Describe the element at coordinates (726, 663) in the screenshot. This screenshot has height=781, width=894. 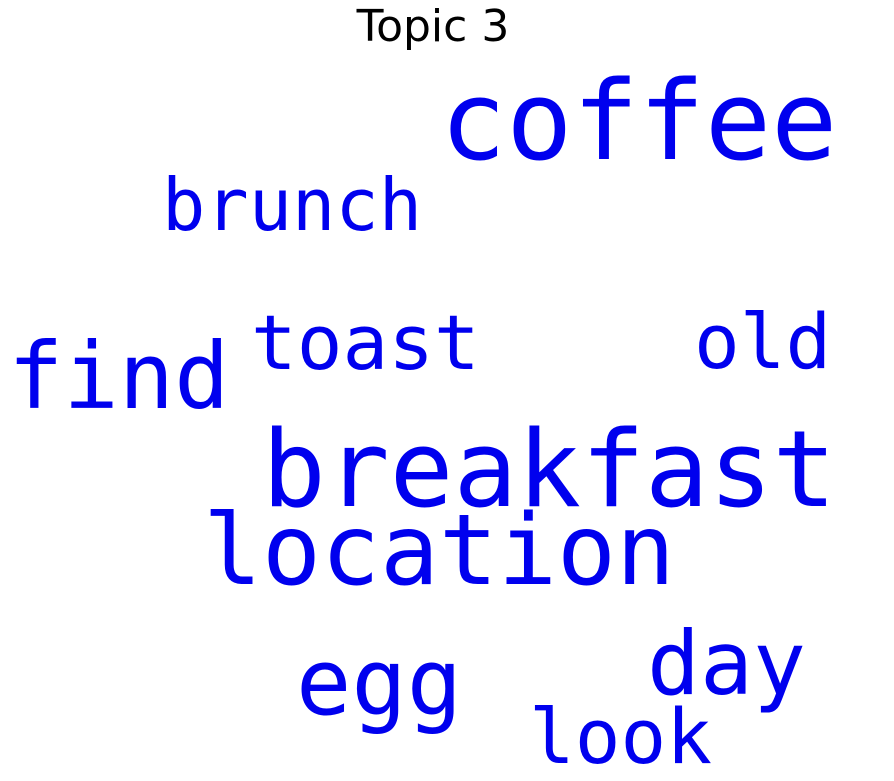
I see `word-day: day` at that location.